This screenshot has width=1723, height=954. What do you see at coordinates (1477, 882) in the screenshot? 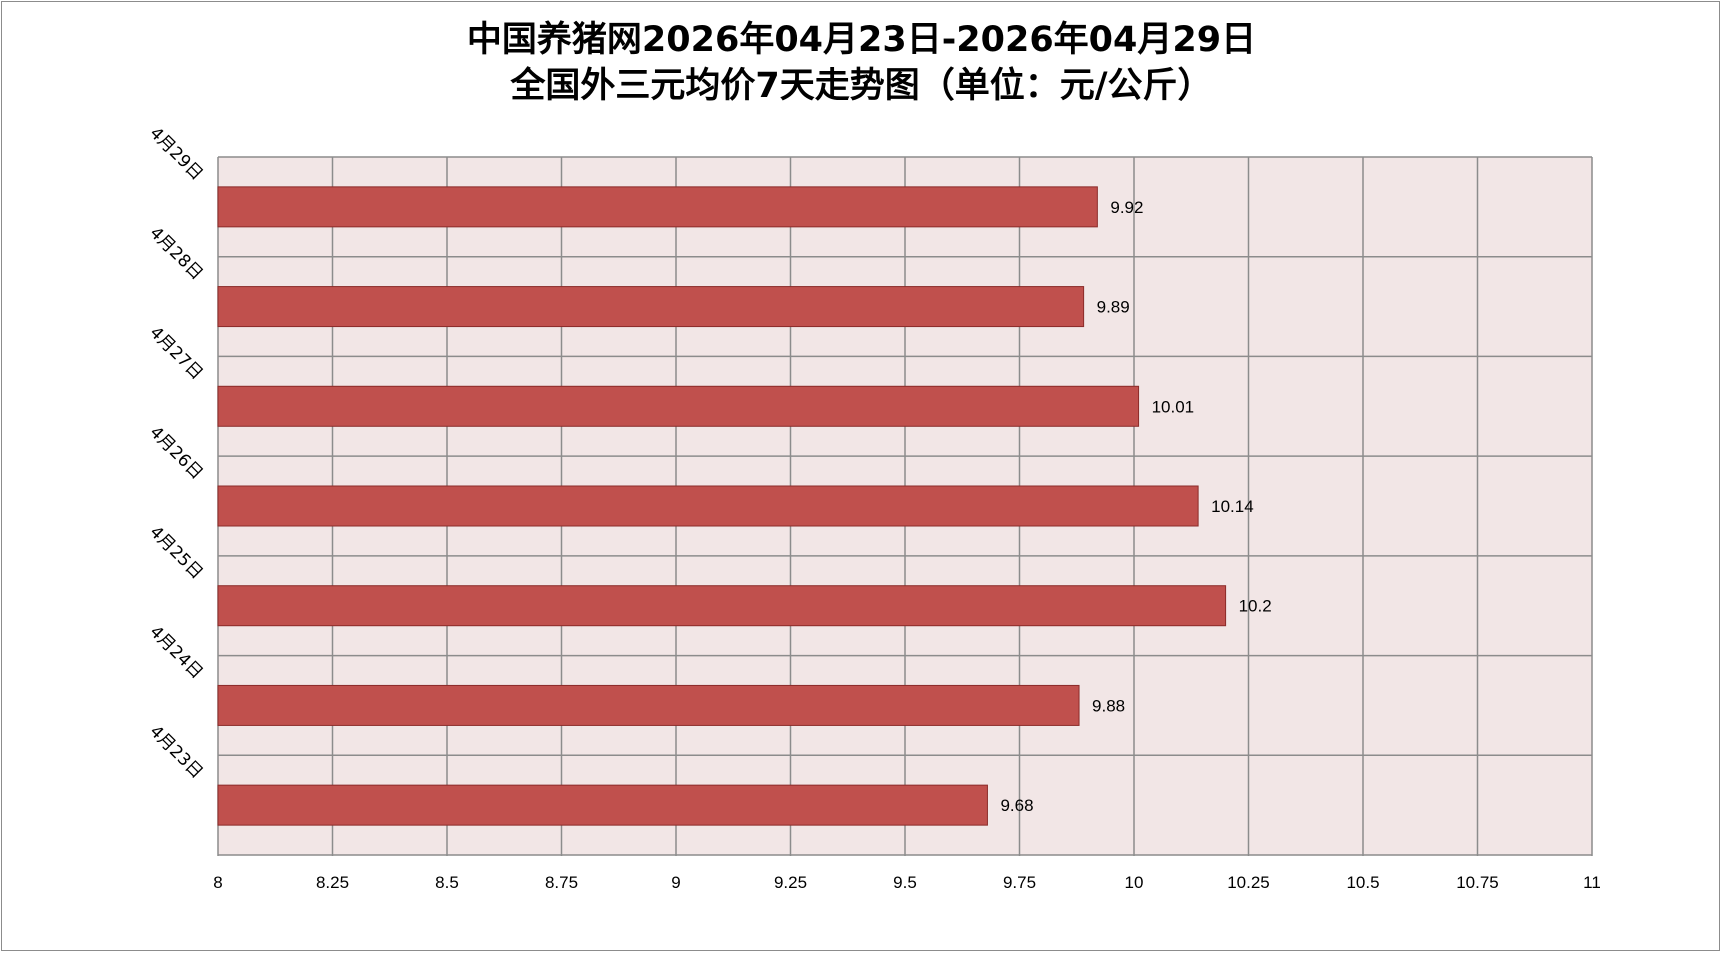
I see `x-tick-label: 10.75` at bounding box center [1477, 882].